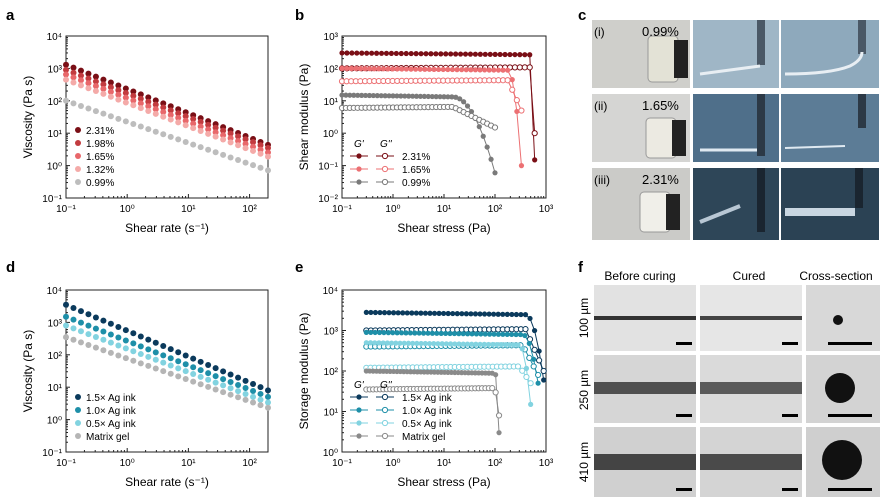 This screenshot has width=886, height=504. I want to click on print-photo-2a, so click(736, 128).